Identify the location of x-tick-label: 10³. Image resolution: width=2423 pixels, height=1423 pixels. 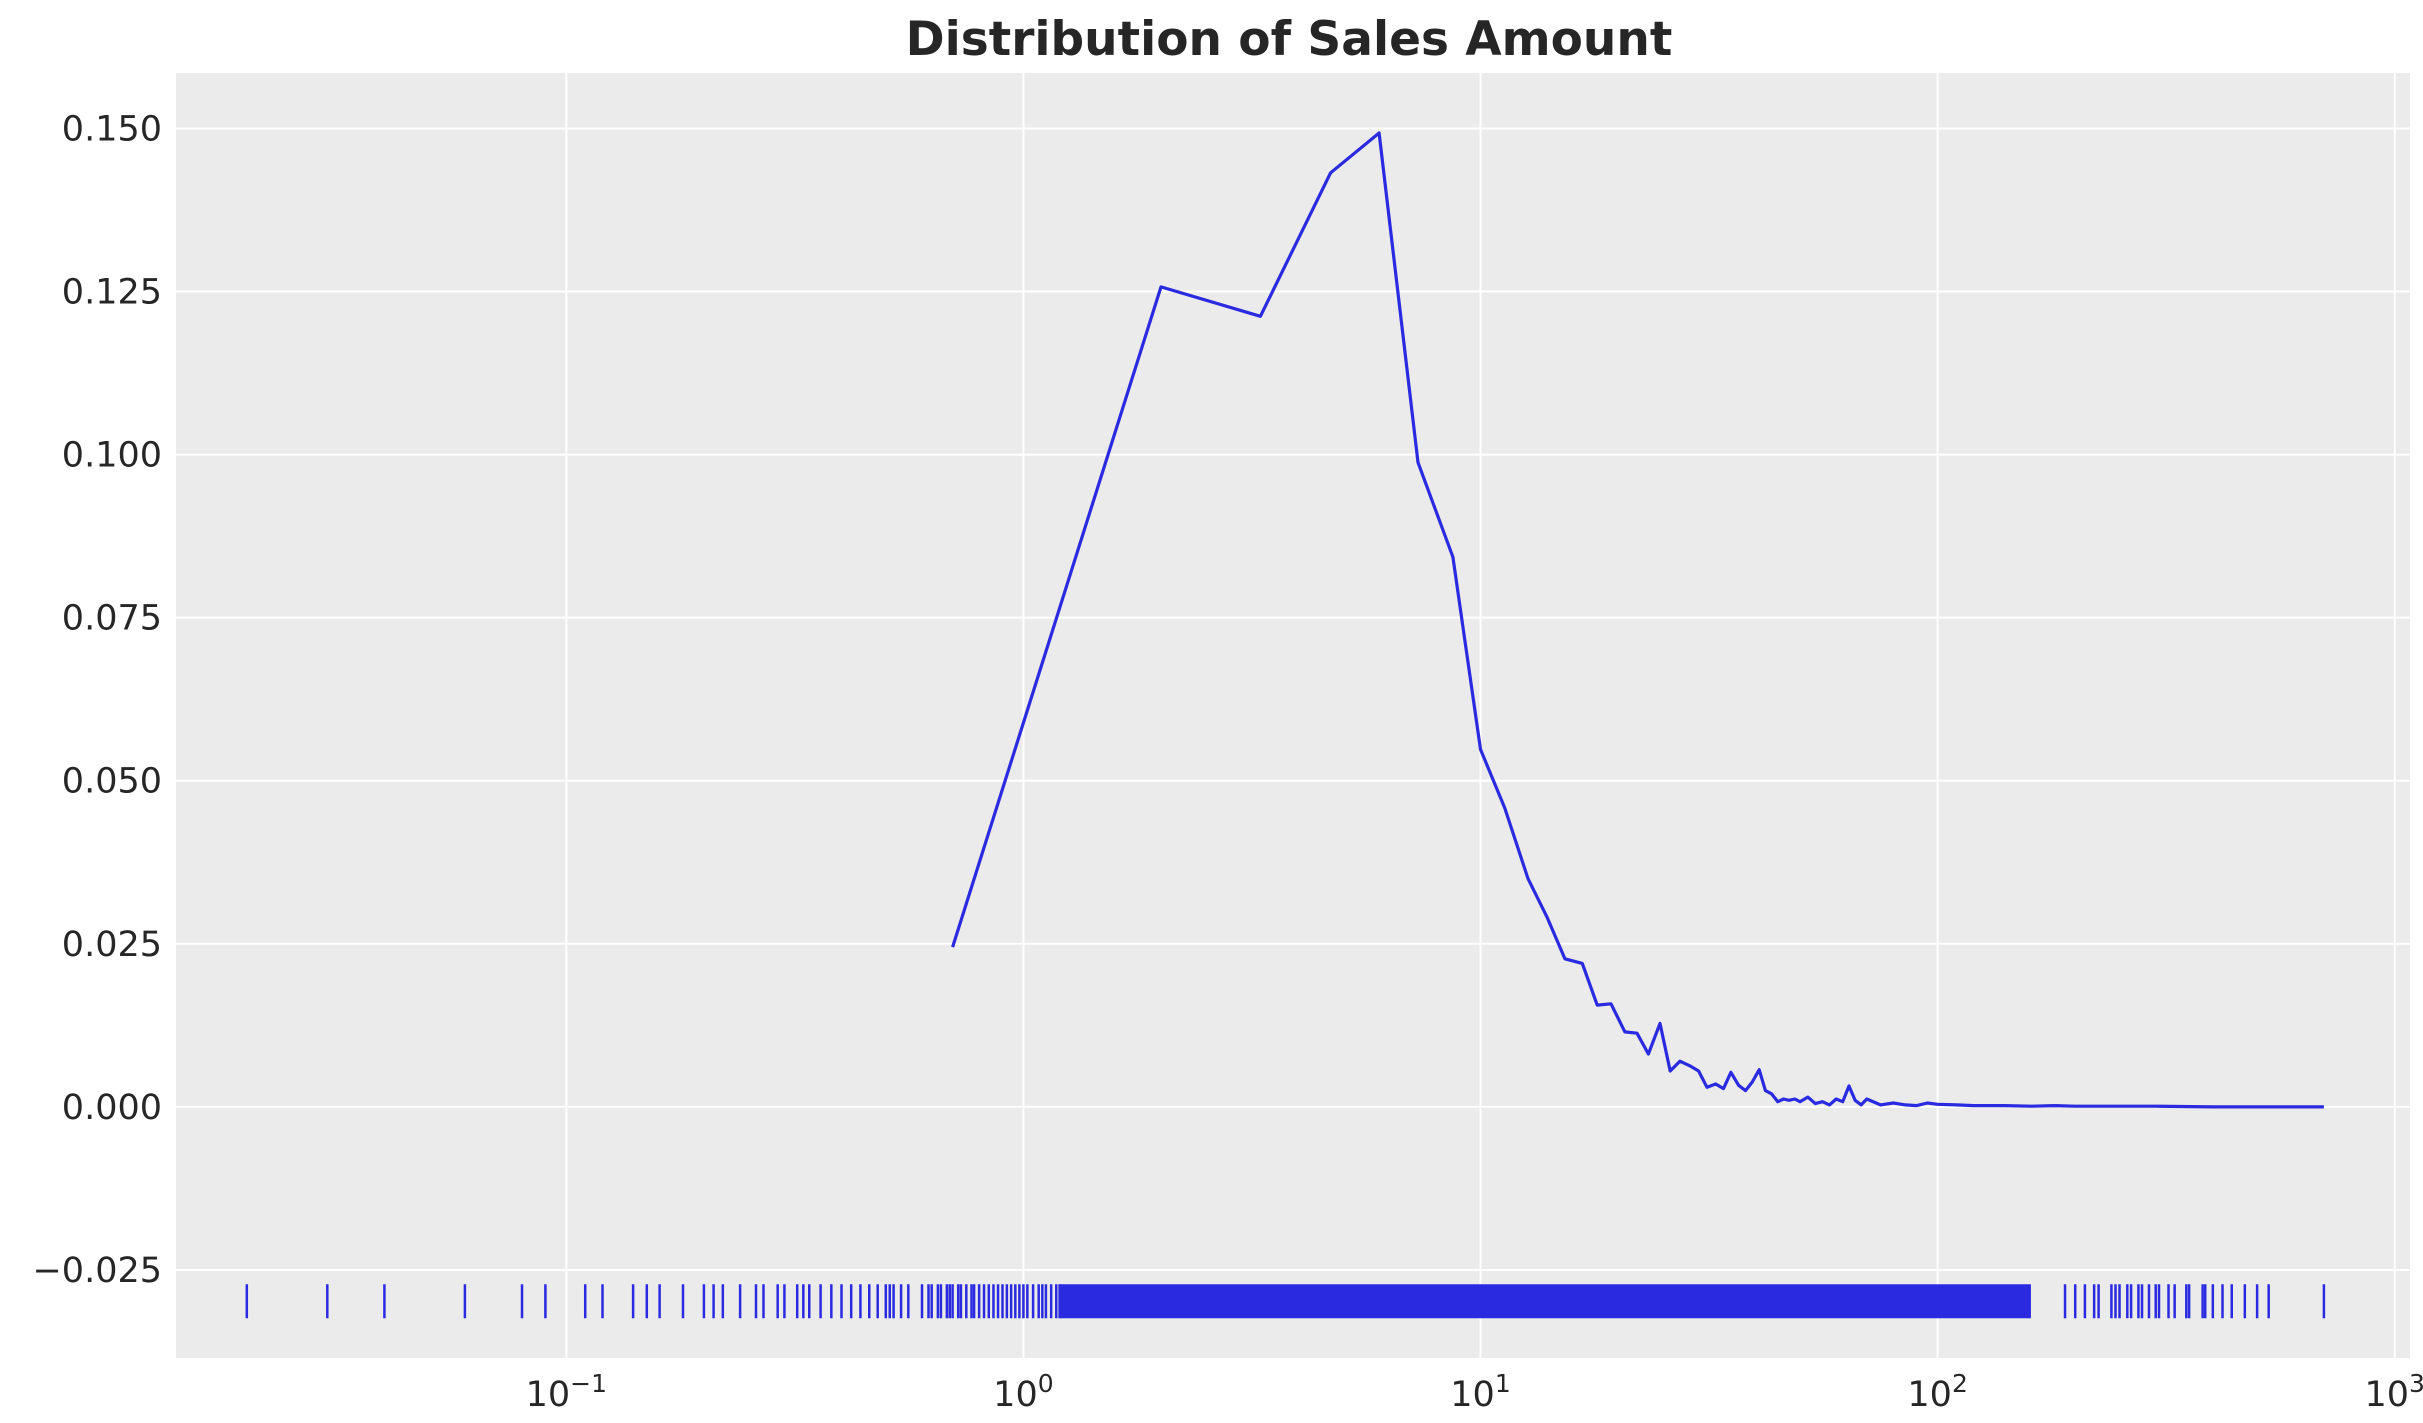
(2393, 1392).